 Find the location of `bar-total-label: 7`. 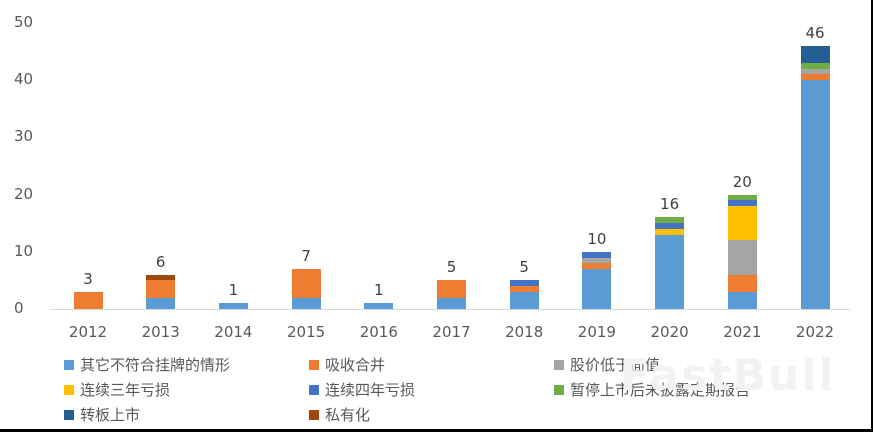

bar-total-label: 7 is located at coordinates (306, 255).